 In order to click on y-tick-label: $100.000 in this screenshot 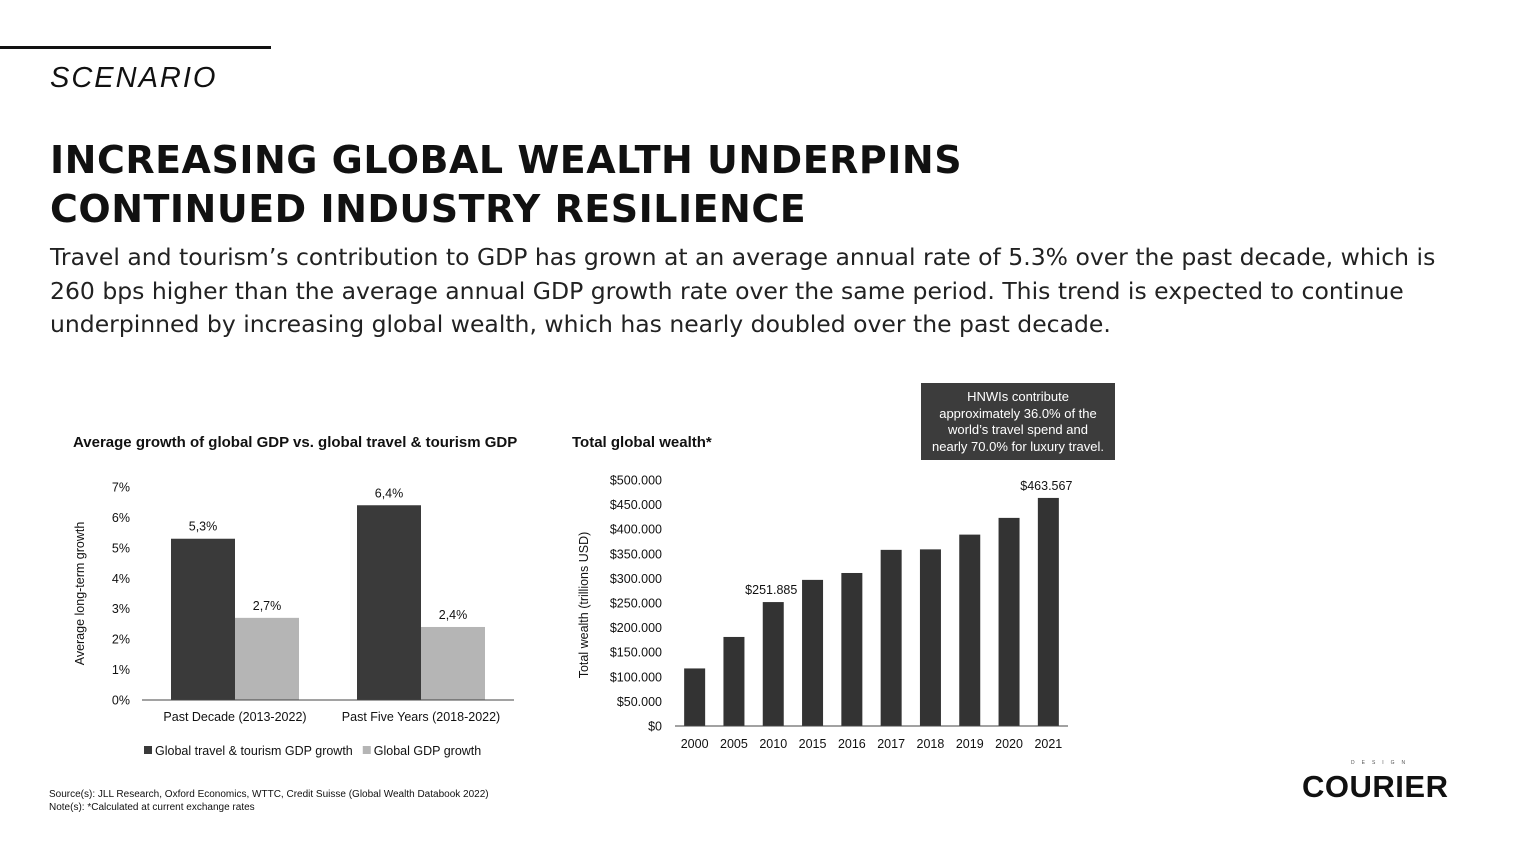, I will do `click(636, 677)`.